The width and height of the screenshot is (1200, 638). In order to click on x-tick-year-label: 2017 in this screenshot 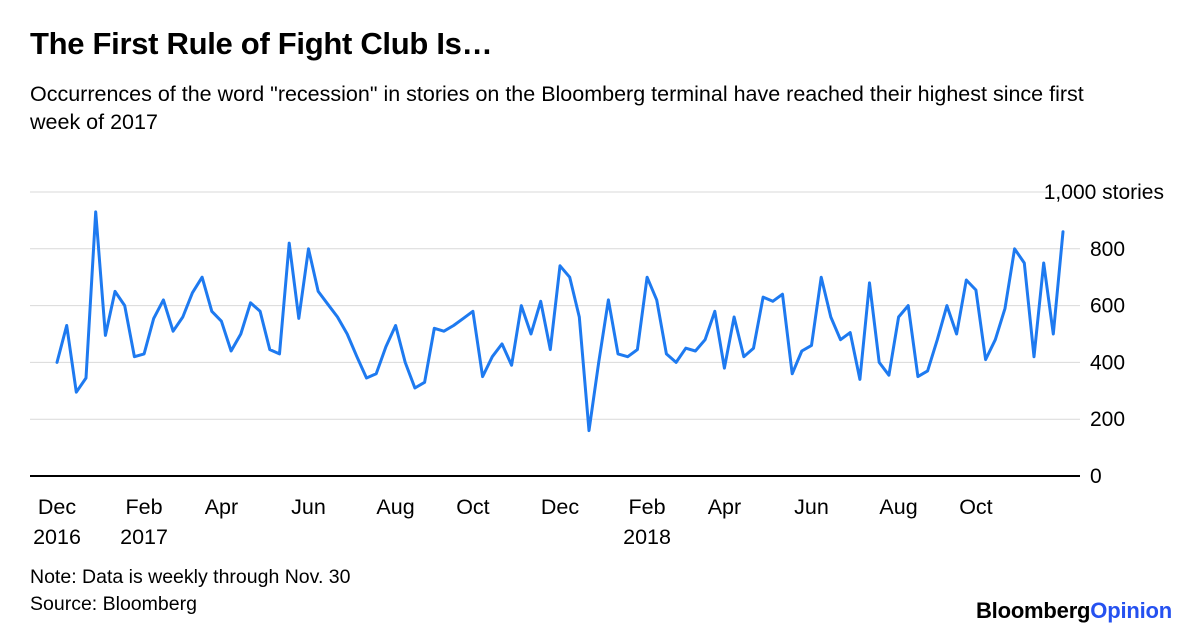, I will do `click(144, 537)`.